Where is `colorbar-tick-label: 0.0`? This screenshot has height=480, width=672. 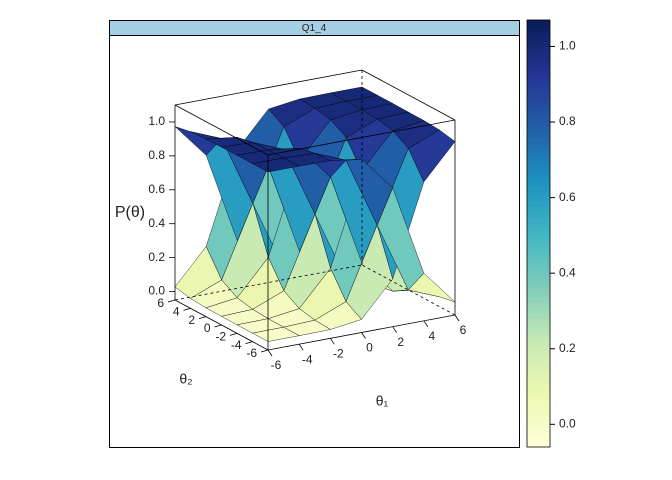
colorbar-tick-label: 0.0 is located at coordinates (567, 423).